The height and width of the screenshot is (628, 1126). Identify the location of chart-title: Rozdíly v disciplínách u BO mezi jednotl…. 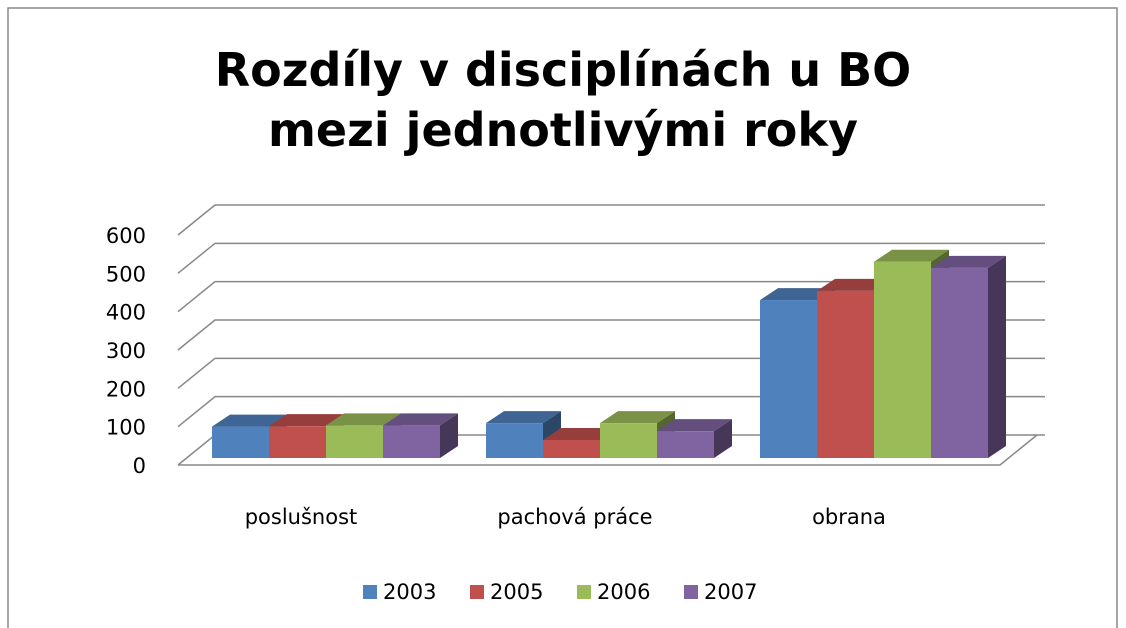
(563, 100).